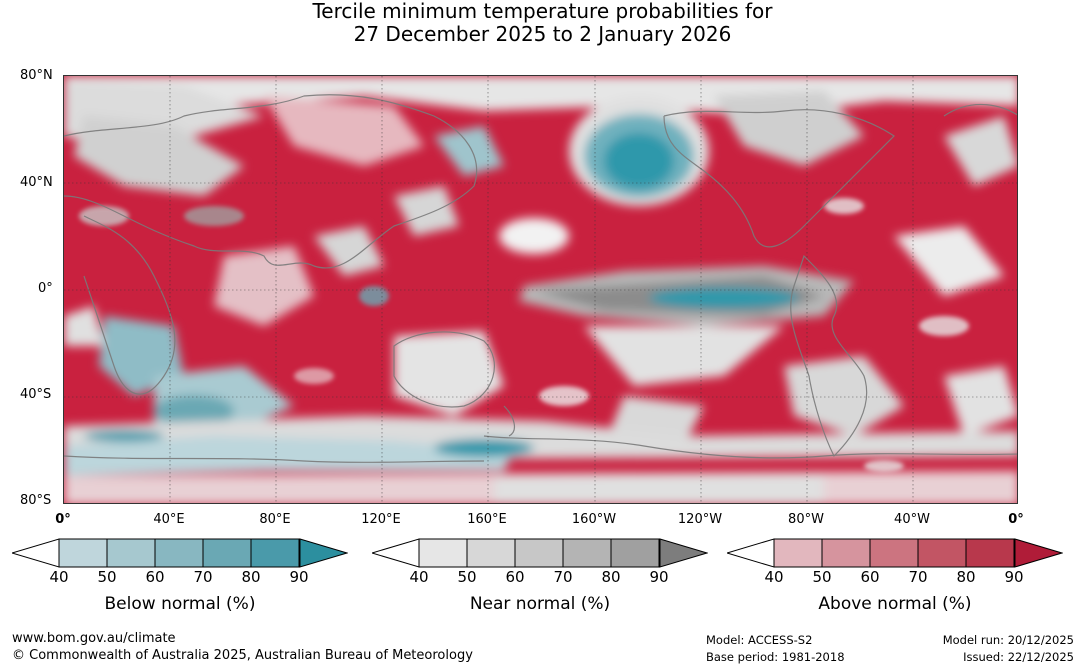 The width and height of the screenshot is (1085, 667). What do you see at coordinates (275, 519) in the screenshot?
I see `lon-label-80e: 80°E` at bounding box center [275, 519].